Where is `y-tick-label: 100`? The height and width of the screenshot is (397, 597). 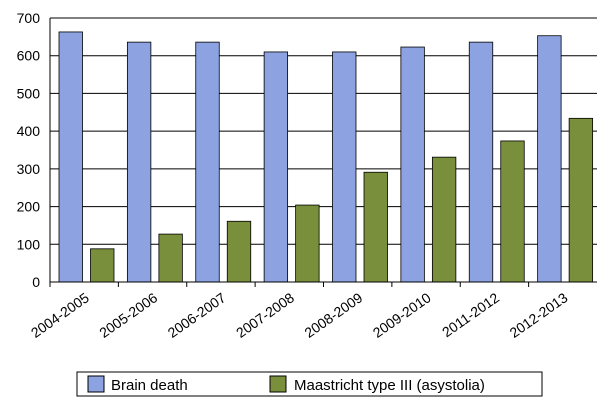 y-tick-label: 100 is located at coordinates (29, 244).